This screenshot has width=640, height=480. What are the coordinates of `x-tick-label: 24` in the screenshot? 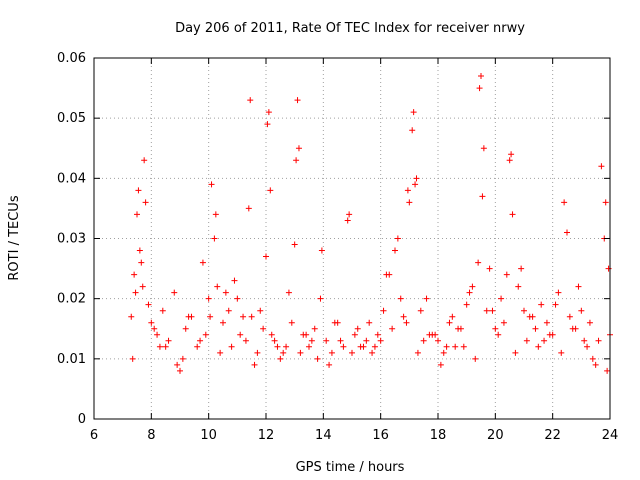 It's located at (610, 435).